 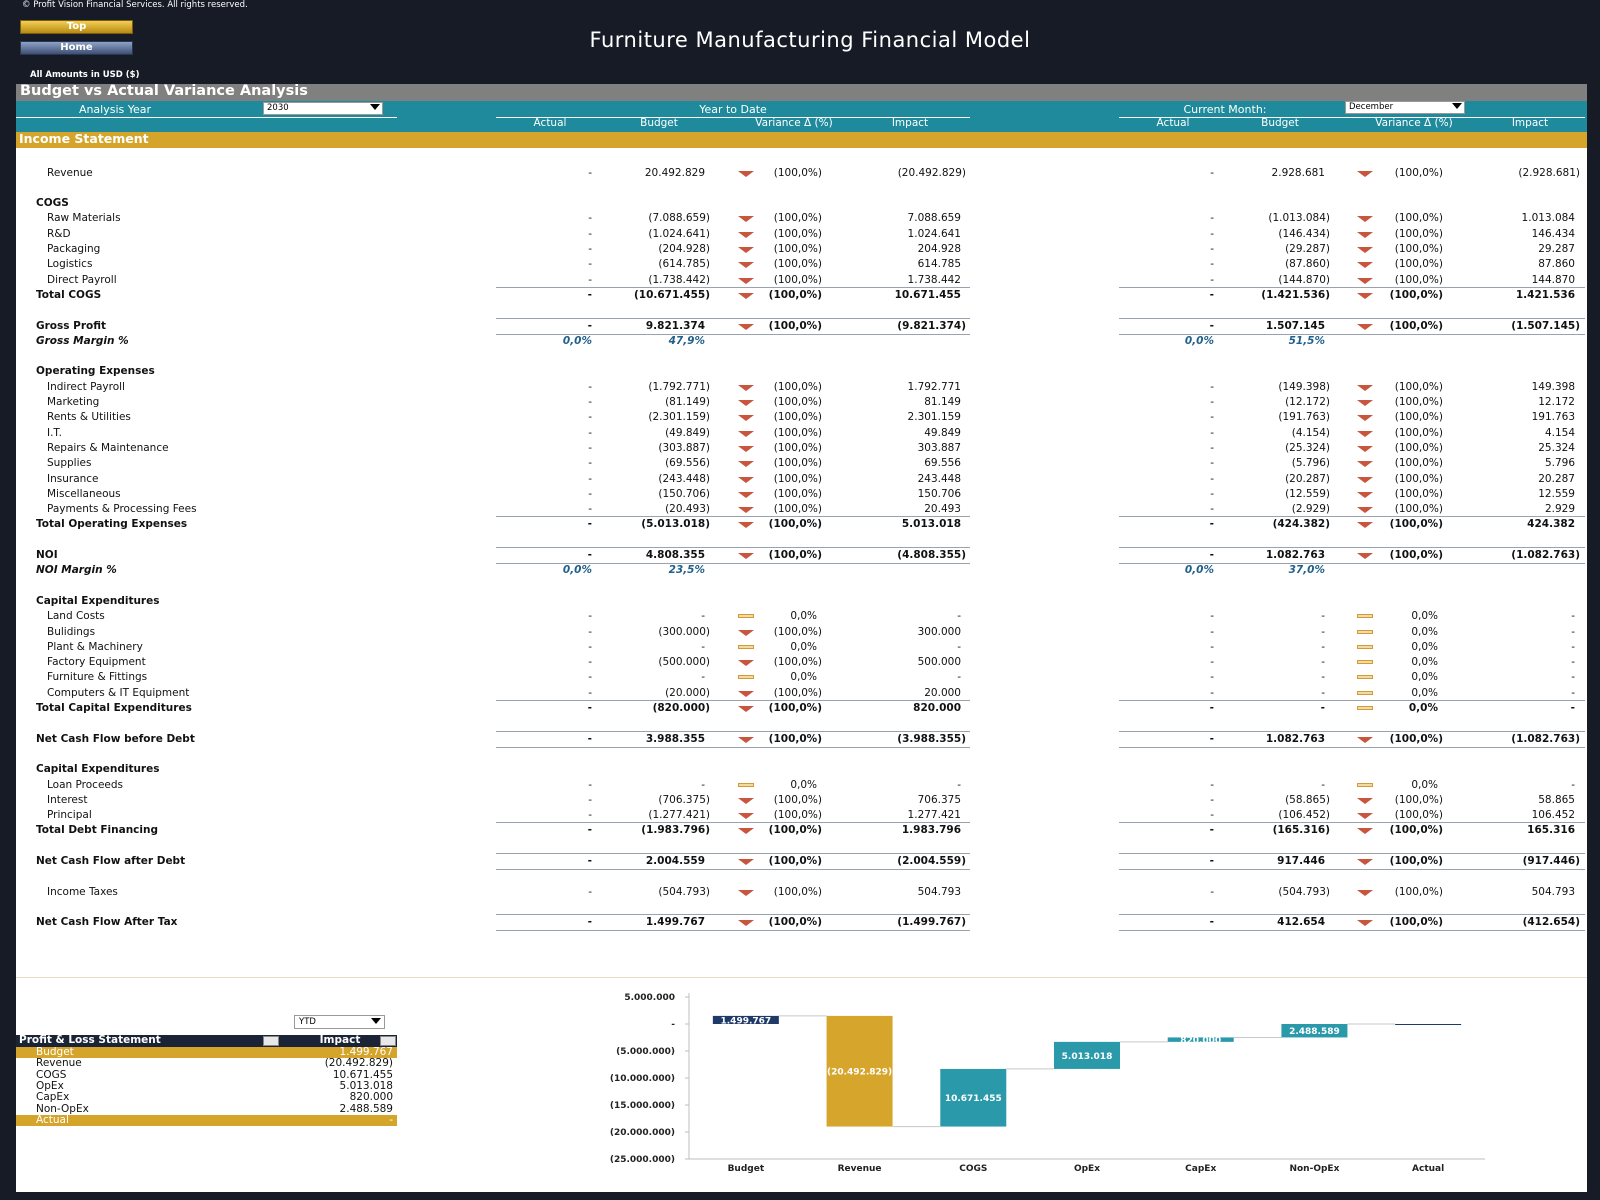 I want to click on cell-value: (146.434), so click(x=1304, y=233).